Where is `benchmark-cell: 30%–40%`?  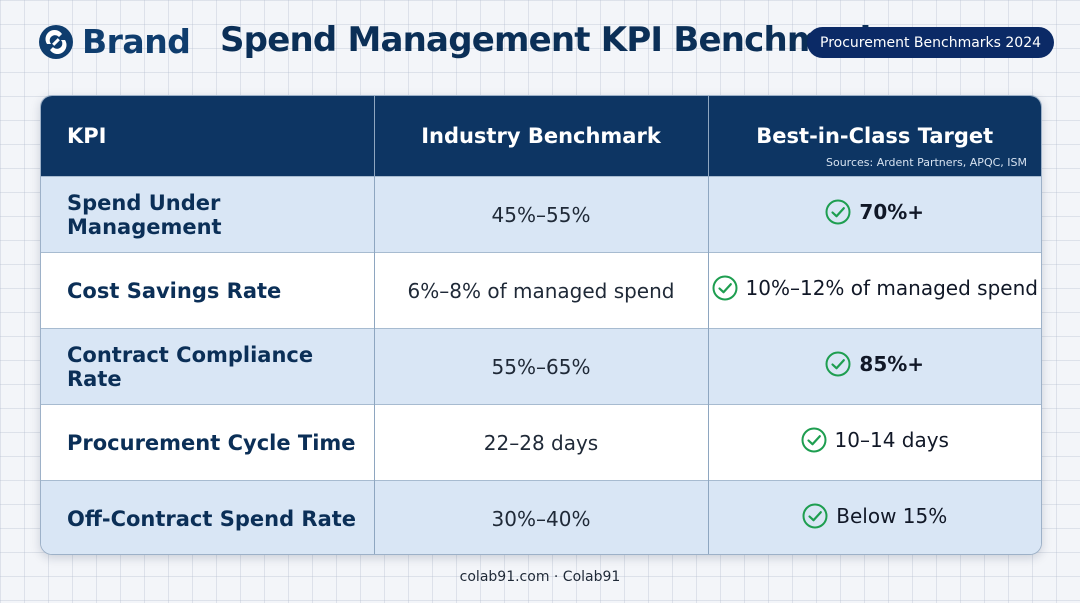
benchmark-cell: 30%–40% is located at coordinates (540, 517).